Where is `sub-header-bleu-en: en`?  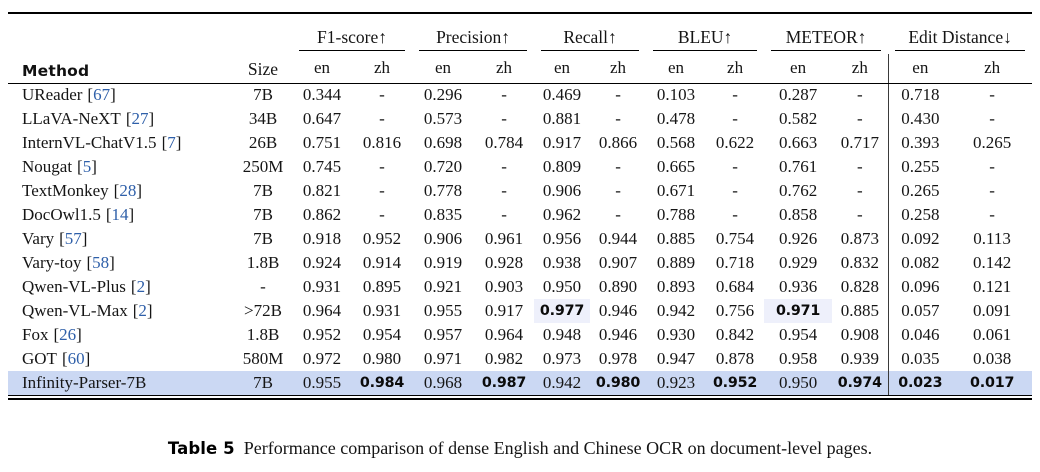
sub-header-bleu-en: en is located at coordinates (676, 69).